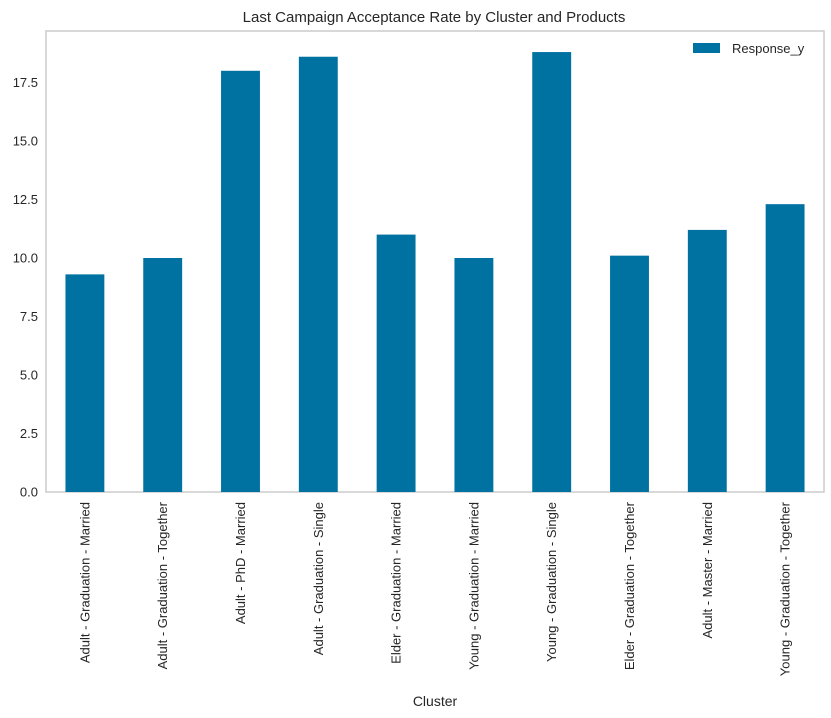 This screenshot has width=831, height=718. I want to click on x-tick-label: Adult - Graduation - Together, so click(162, 585).